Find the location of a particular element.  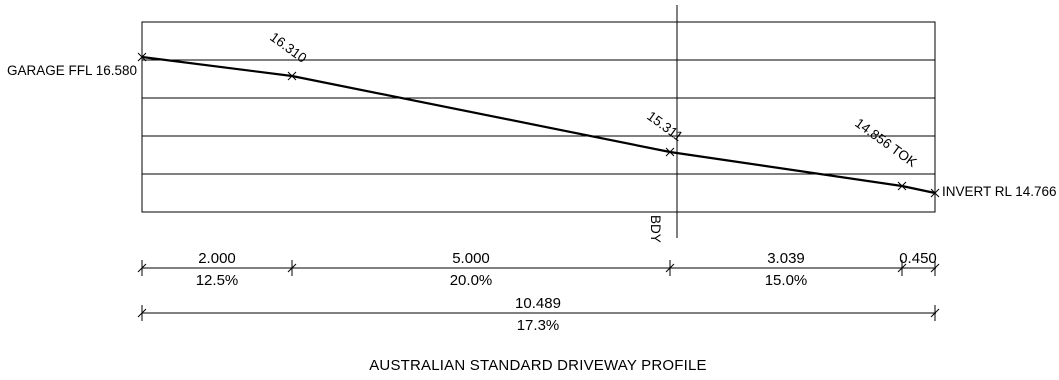

segment-grade-2: 20.0% is located at coordinates (471, 280).